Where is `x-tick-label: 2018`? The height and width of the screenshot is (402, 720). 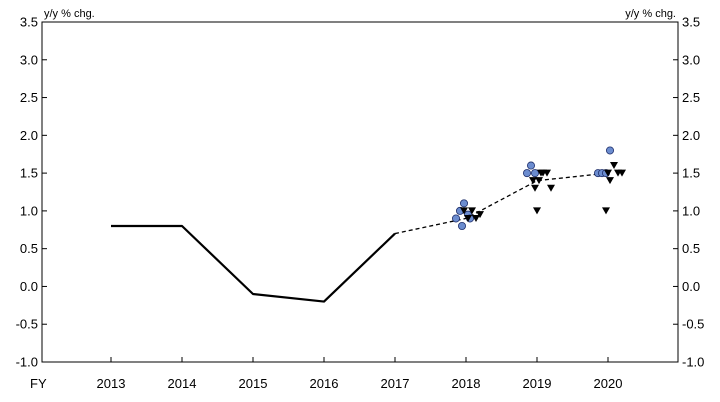
x-tick-label: 2018 is located at coordinates (466, 383).